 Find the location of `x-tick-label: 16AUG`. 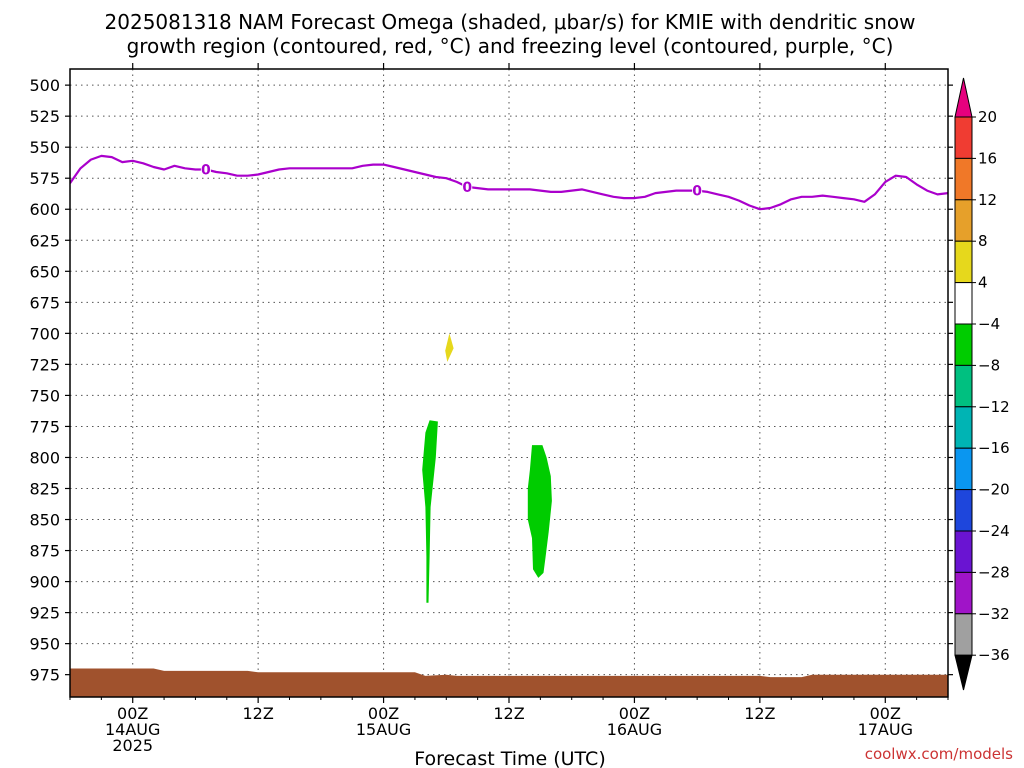

x-tick-label: 16AUG is located at coordinates (634, 729).